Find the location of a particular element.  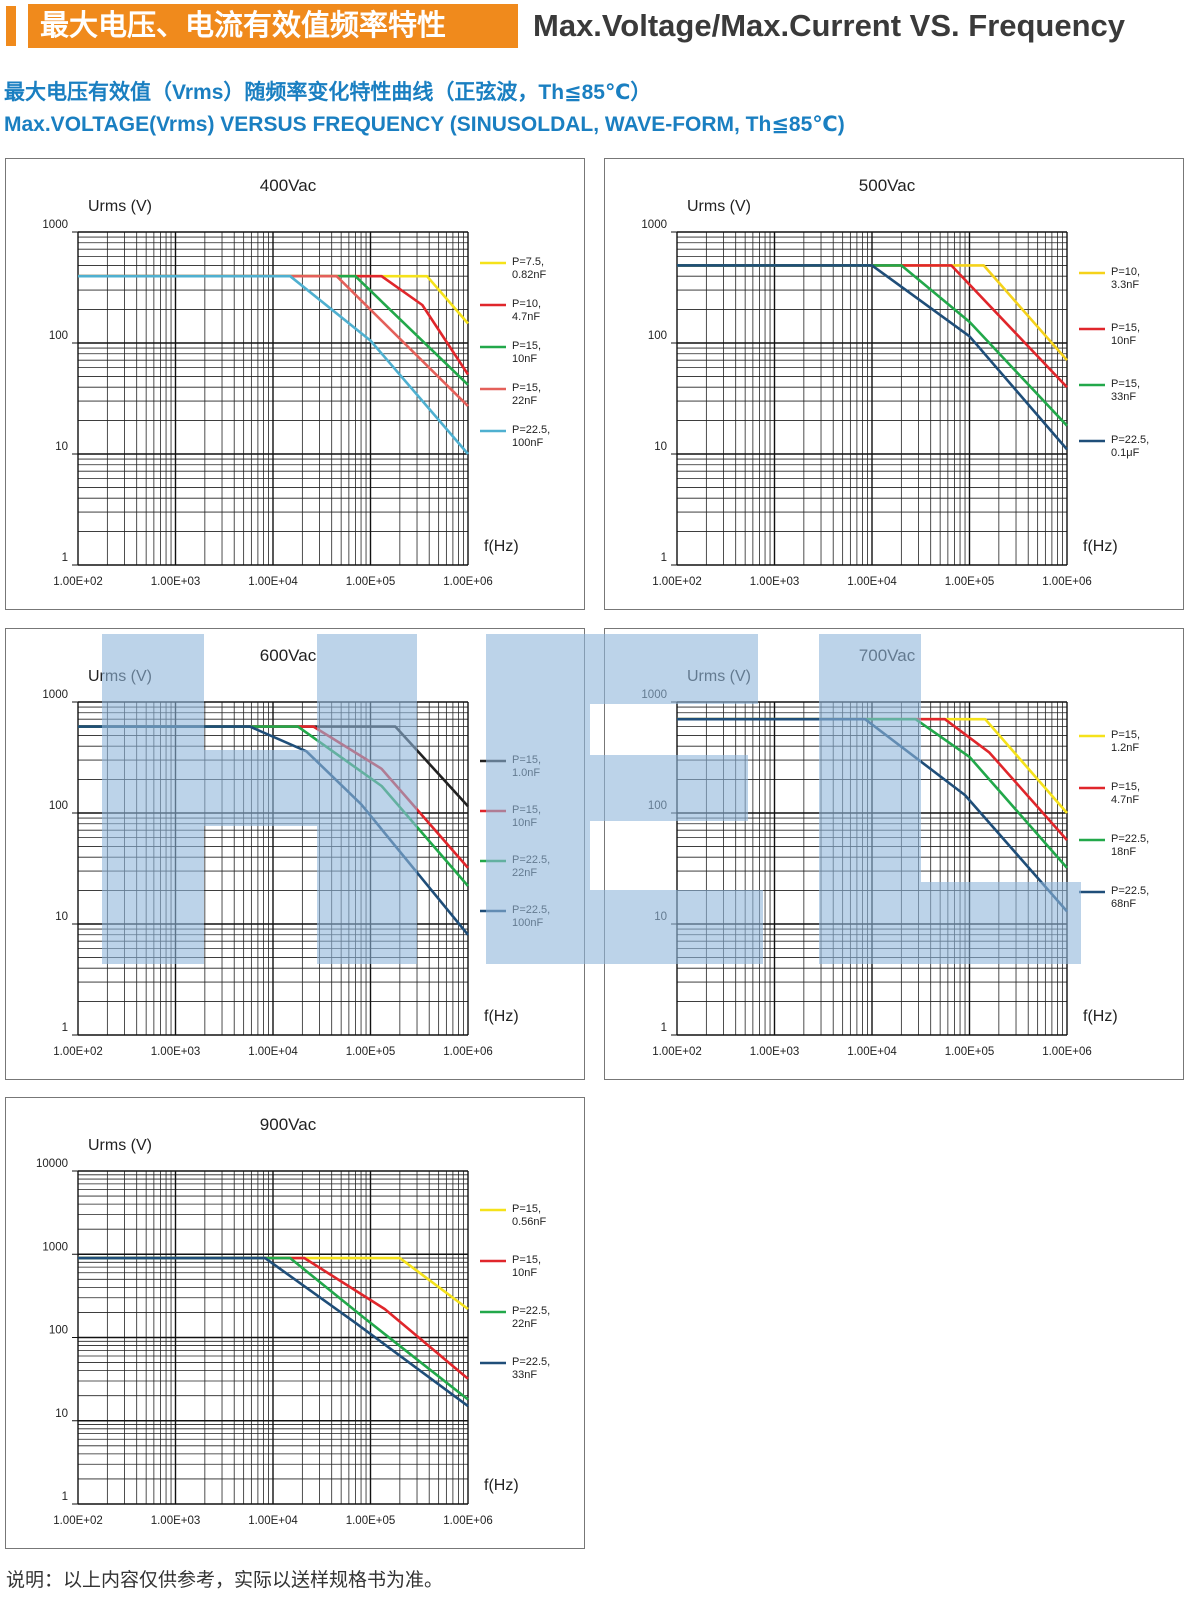

chart-title: 500Vac is located at coordinates (887, 185).